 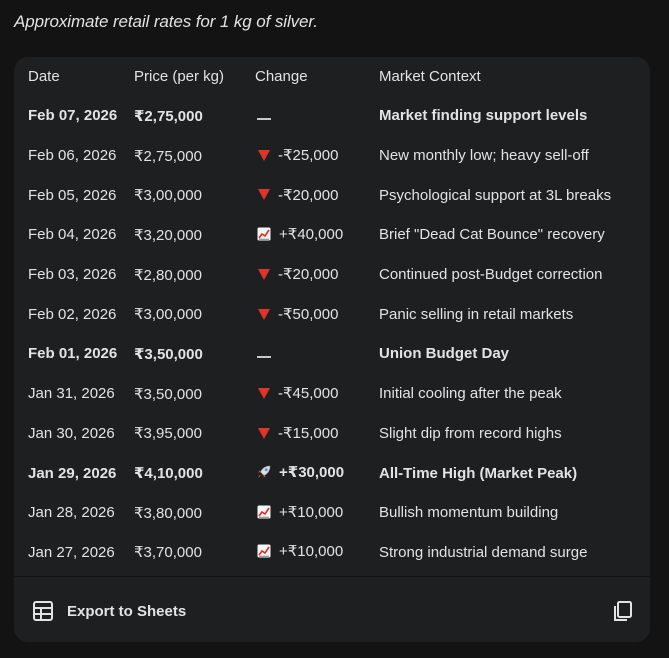 What do you see at coordinates (308, 156) in the screenshot?
I see `change-value: -₹25,000` at bounding box center [308, 156].